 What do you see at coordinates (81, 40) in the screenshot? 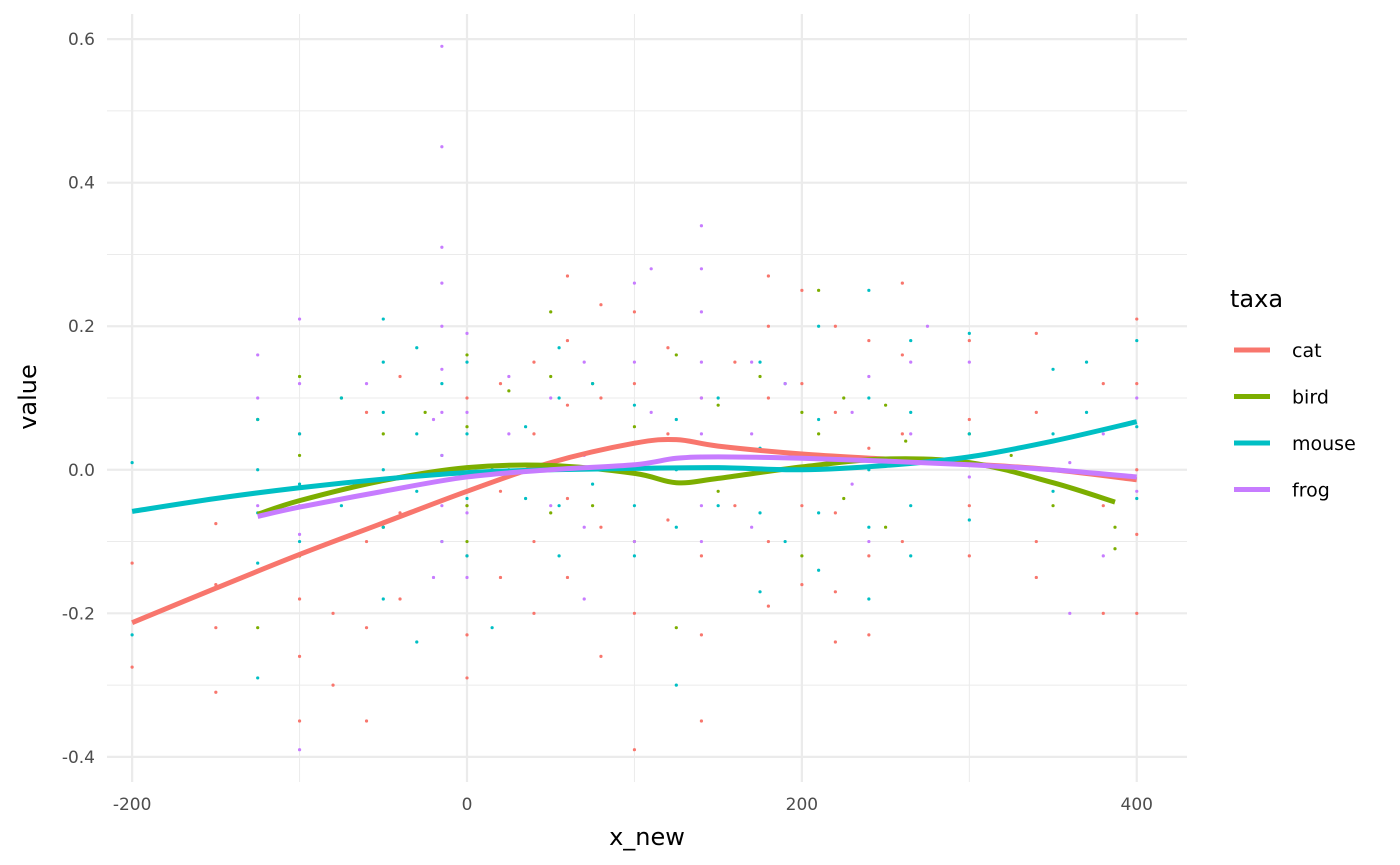
I see `y-tick-label: 0.6` at bounding box center [81, 40].